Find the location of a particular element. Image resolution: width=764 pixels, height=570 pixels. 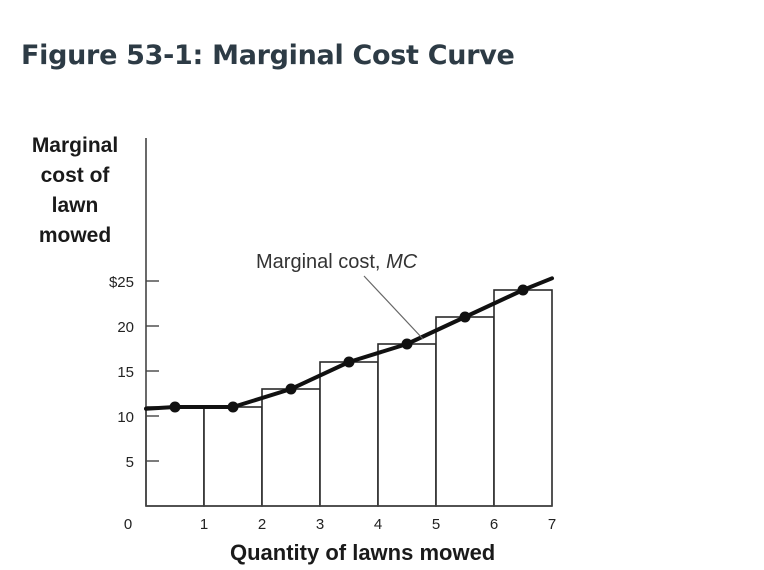

y-axis-label-line: Marginal is located at coordinates (75, 145).